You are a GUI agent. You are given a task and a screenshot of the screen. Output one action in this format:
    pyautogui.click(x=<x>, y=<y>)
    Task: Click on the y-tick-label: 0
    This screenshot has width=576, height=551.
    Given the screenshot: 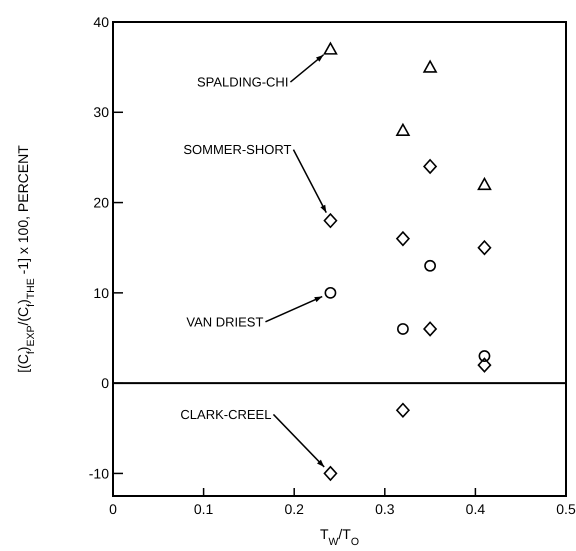 What is the action you would take?
    pyautogui.click(x=105, y=383)
    